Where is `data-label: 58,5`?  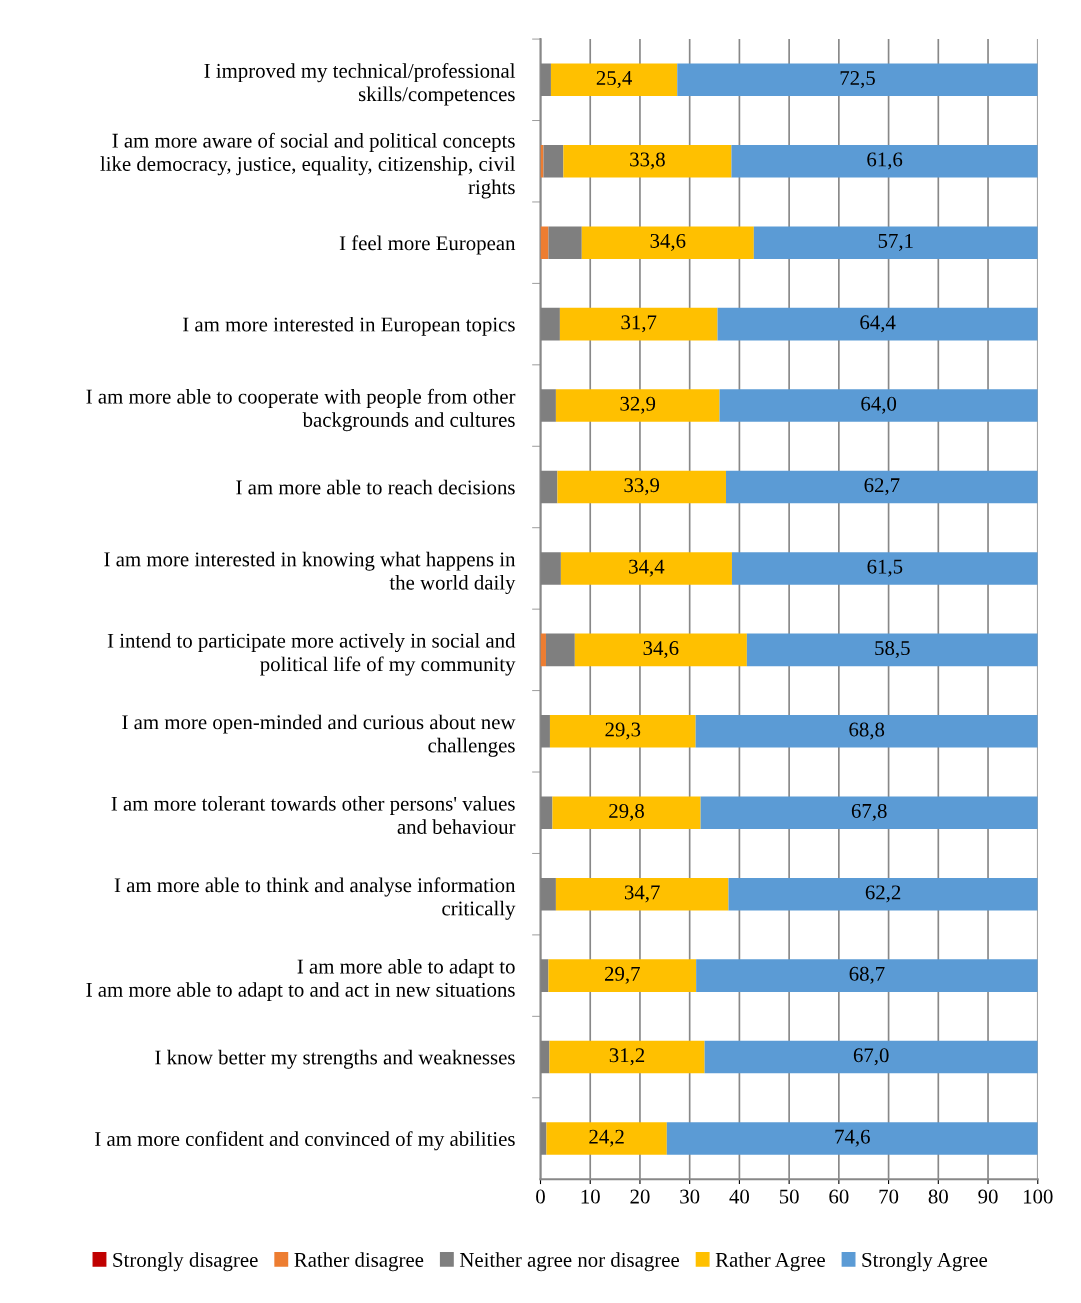
data-label: 58,5 is located at coordinates (892, 650).